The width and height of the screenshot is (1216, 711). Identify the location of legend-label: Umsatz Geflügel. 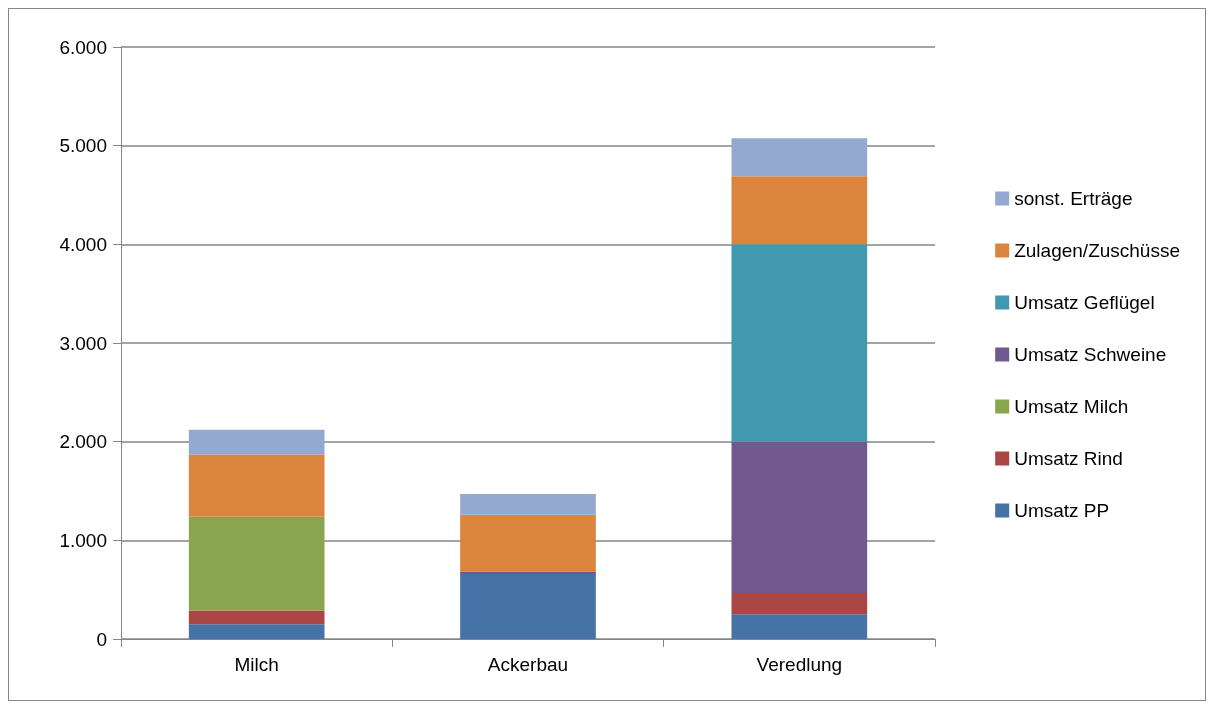
(1084, 302).